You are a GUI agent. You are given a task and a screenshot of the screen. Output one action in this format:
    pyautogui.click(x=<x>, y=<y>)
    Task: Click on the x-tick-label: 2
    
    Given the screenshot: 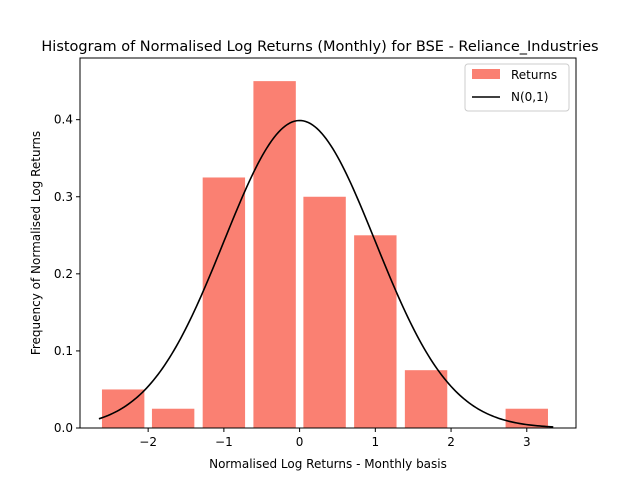 What is the action you would take?
    pyautogui.click(x=451, y=442)
    